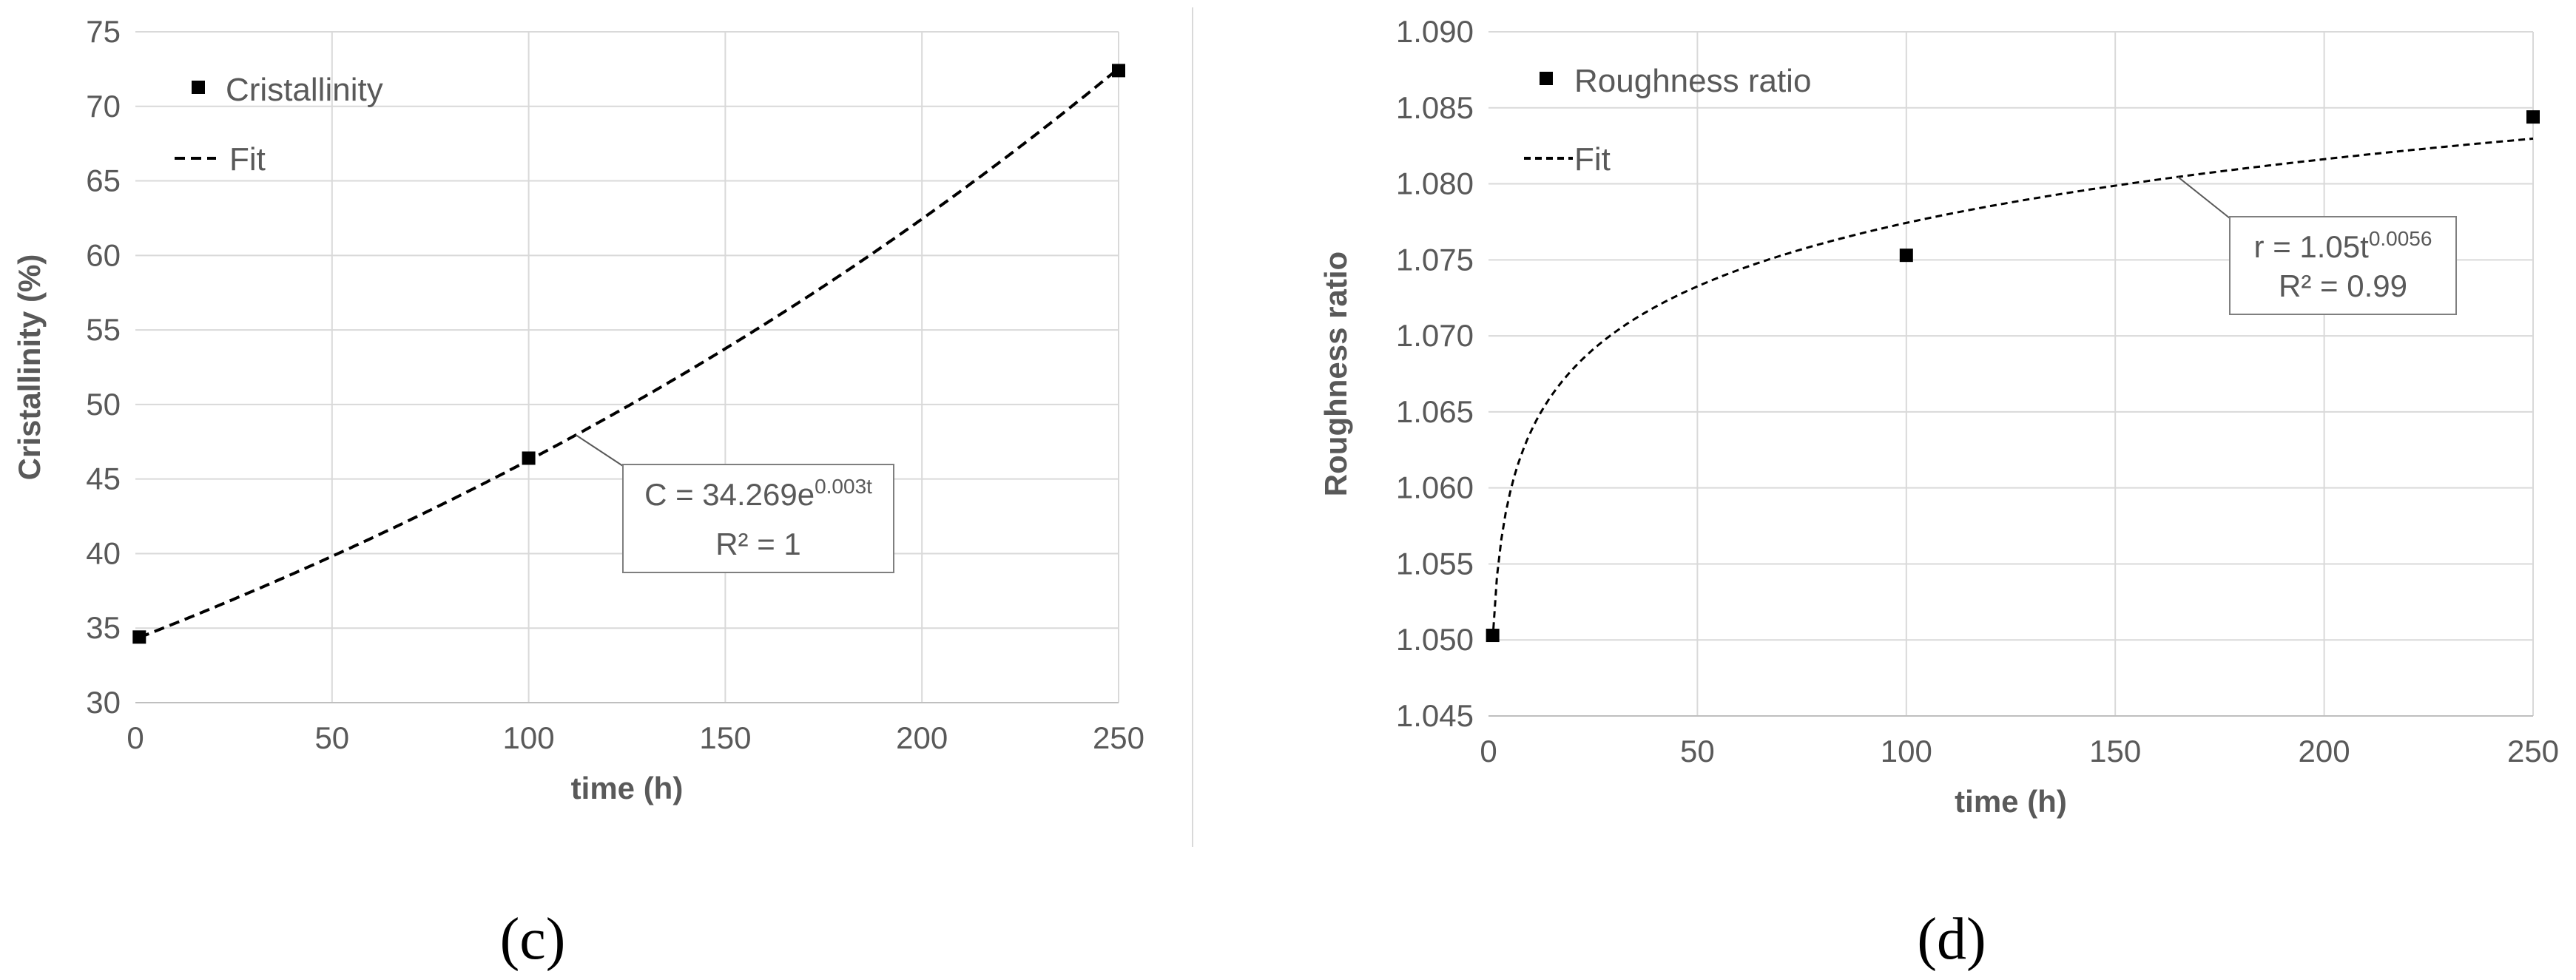  Describe the element at coordinates (729, 494) in the screenshot. I see `equation-main: C = 34.269e` at that location.